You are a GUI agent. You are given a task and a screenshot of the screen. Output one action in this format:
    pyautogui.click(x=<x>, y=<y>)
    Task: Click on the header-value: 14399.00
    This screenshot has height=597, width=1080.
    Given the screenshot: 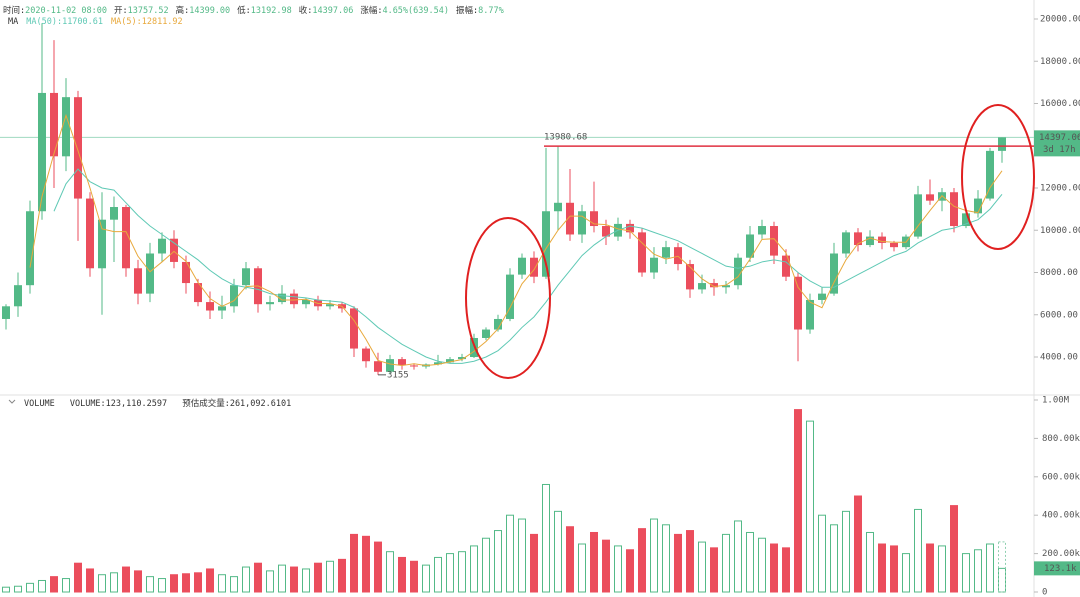 What is the action you would take?
    pyautogui.click(x=210, y=11)
    